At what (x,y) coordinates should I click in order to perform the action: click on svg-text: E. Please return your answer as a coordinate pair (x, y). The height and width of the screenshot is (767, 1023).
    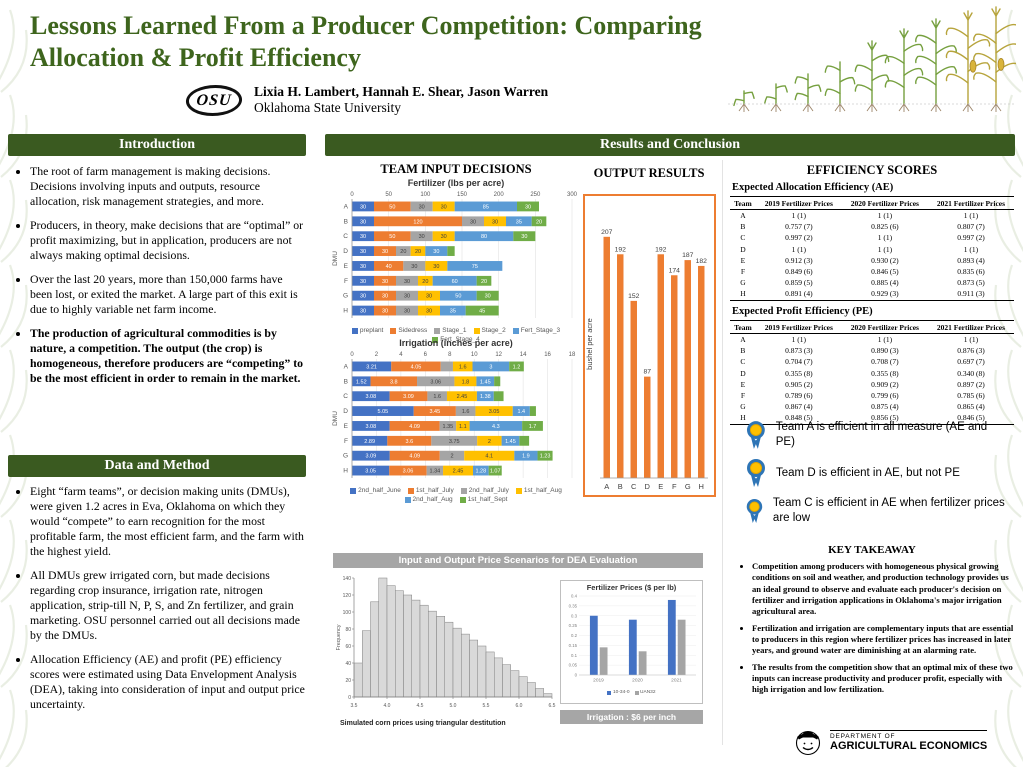
    Looking at the image, I should click on (346, 426).